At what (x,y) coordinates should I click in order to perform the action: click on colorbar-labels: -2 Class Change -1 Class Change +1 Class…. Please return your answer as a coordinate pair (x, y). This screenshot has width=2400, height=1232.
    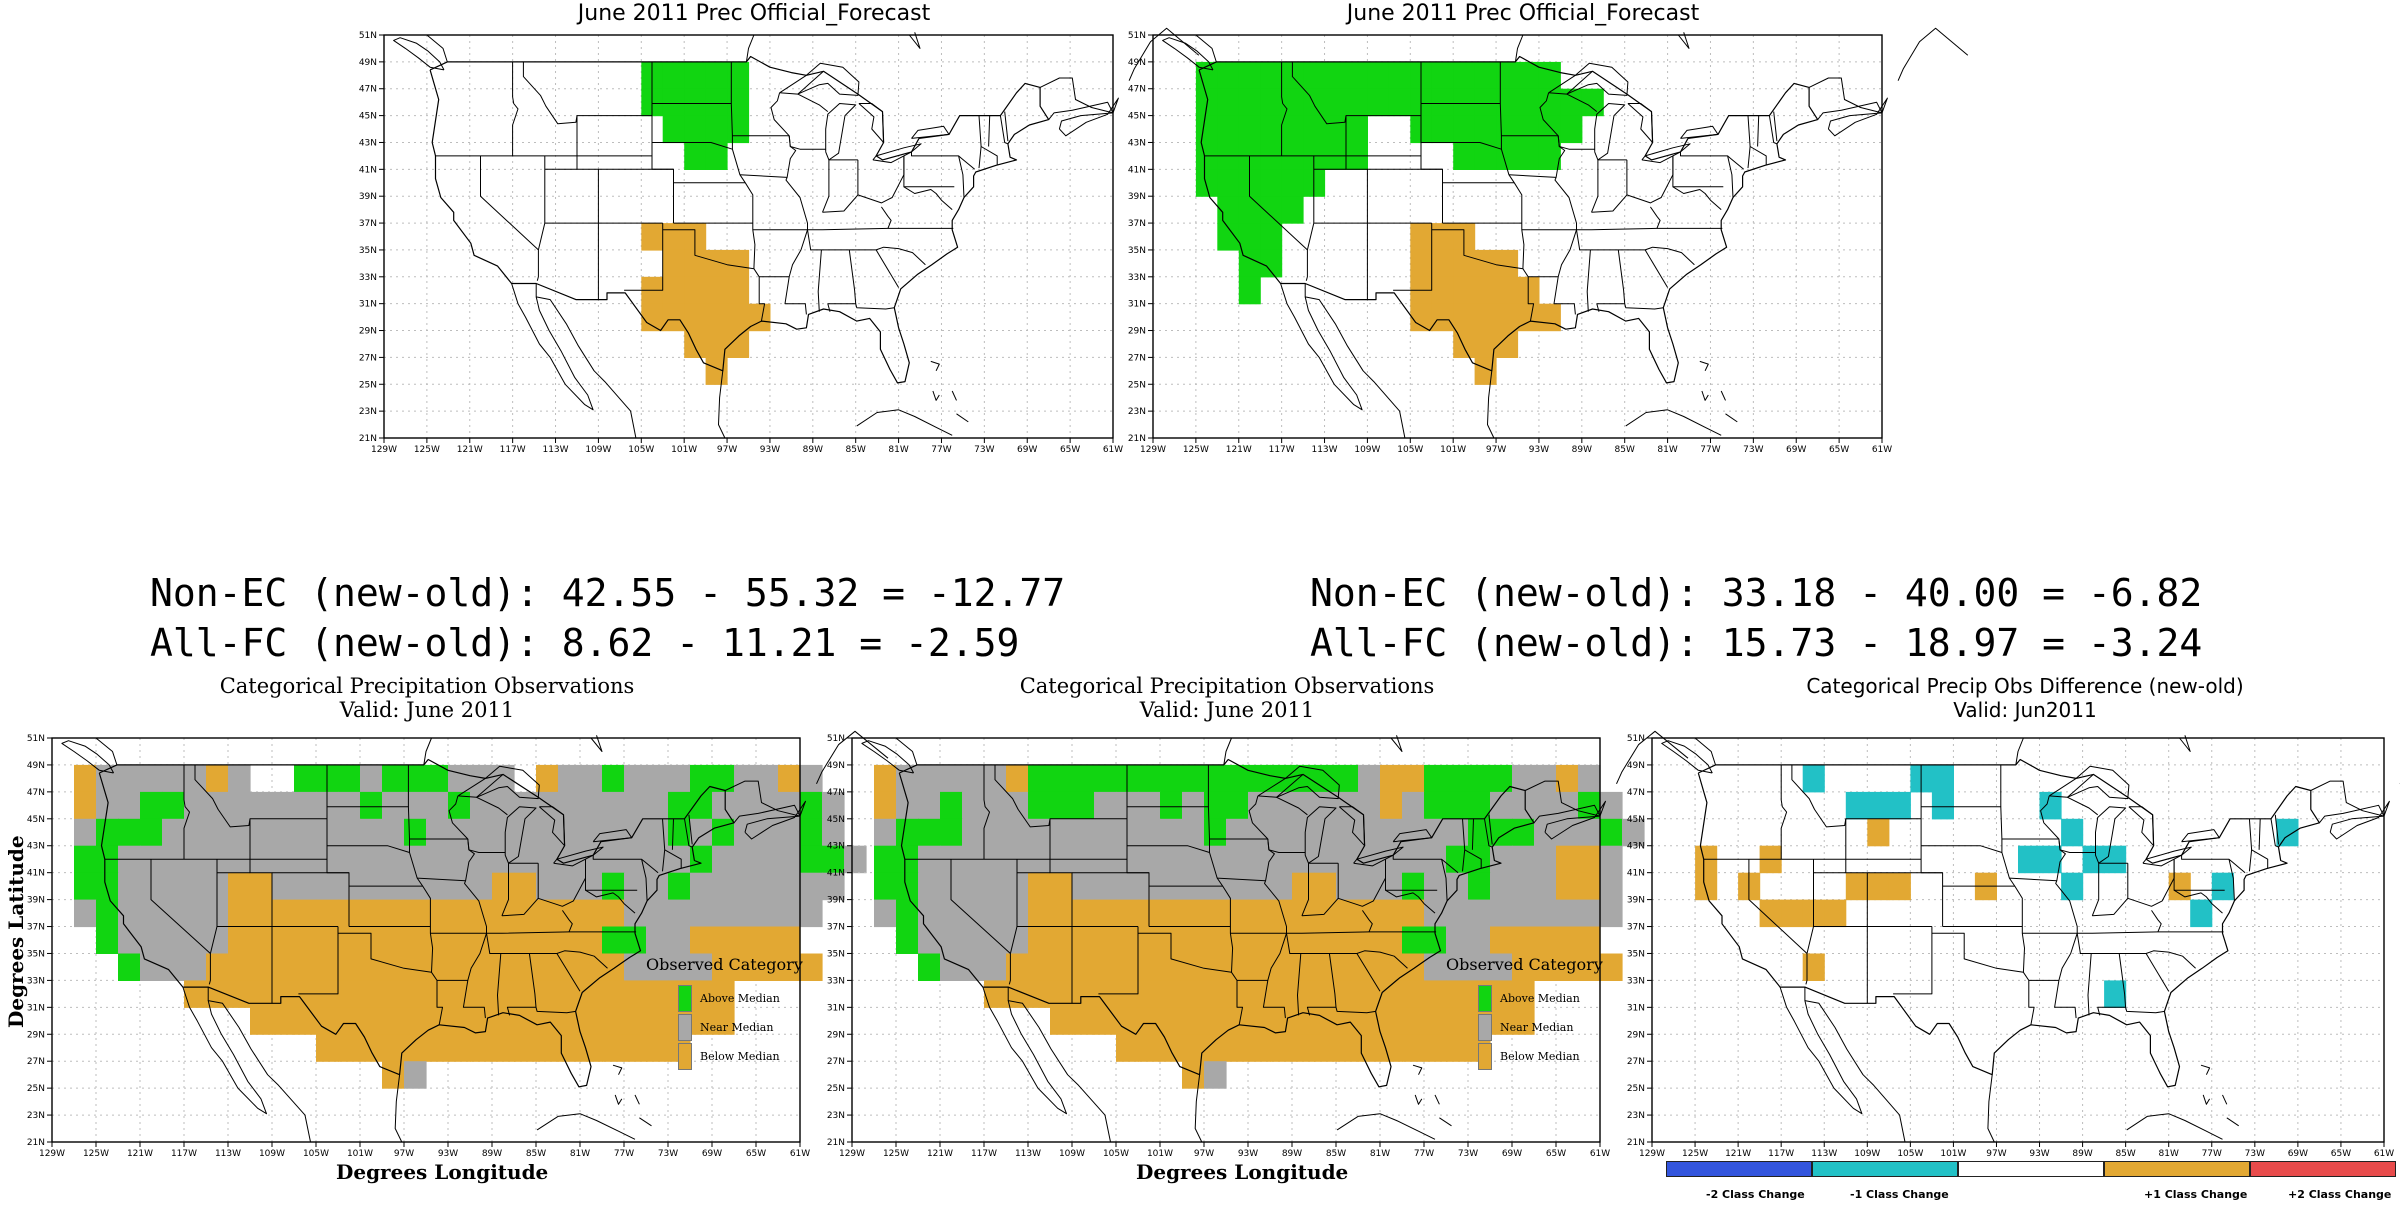
    Looking at the image, I should click on (2031, 1196).